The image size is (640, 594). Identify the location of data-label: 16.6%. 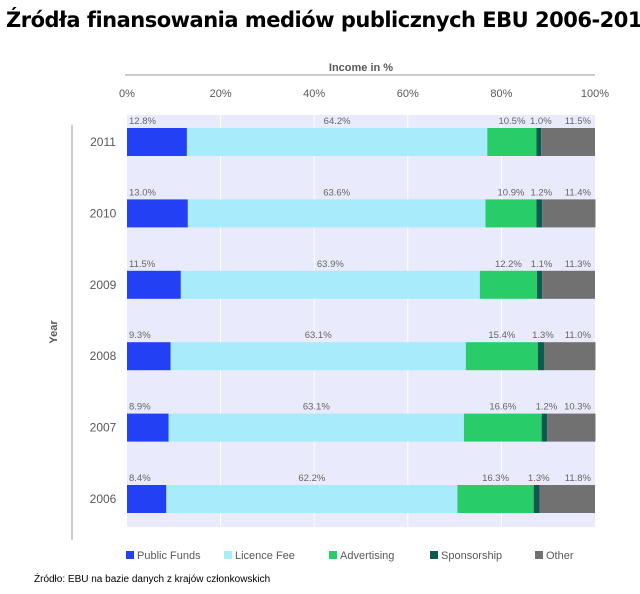
(502, 407).